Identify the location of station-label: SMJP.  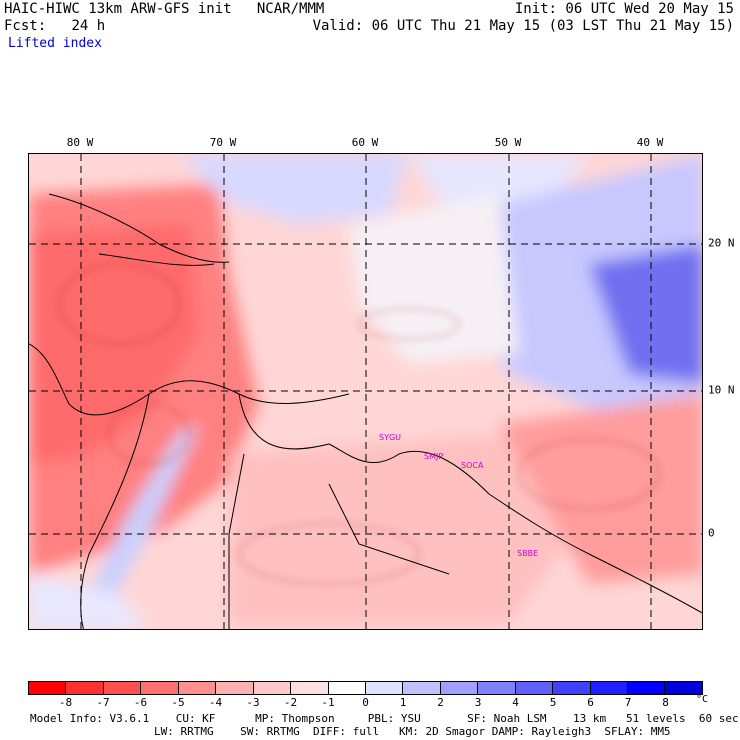
(434, 456).